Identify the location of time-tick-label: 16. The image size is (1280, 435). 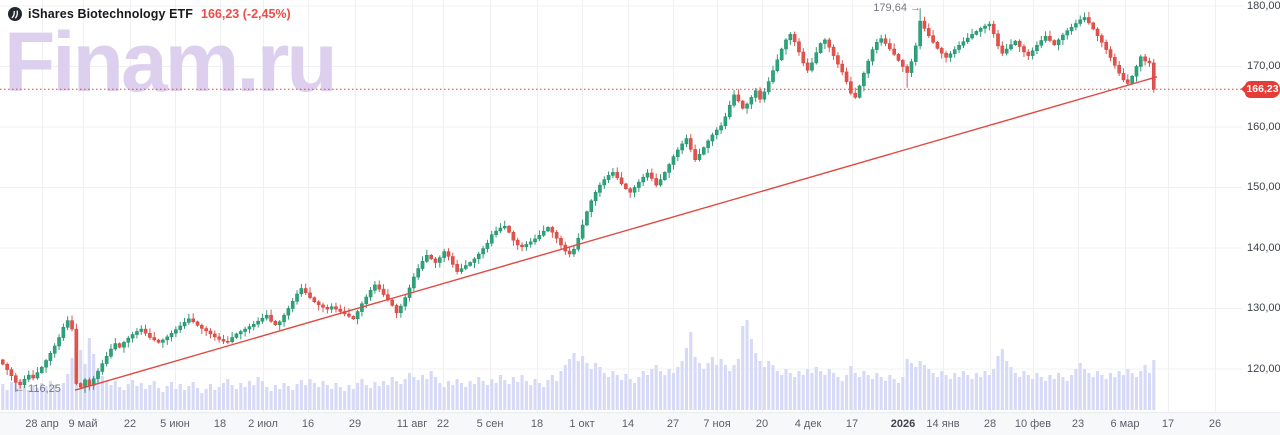
(308, 424).